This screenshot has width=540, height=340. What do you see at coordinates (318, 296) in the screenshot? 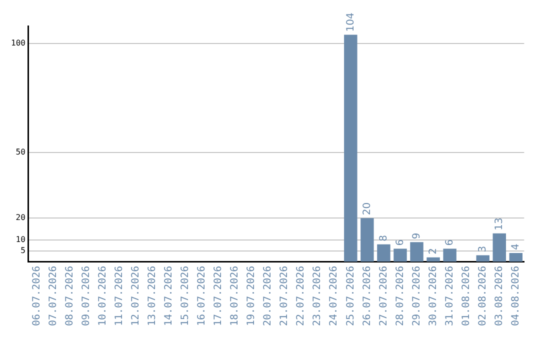
I see `x-tick-label: 23.07.2026` at bounding box center [318, 296].